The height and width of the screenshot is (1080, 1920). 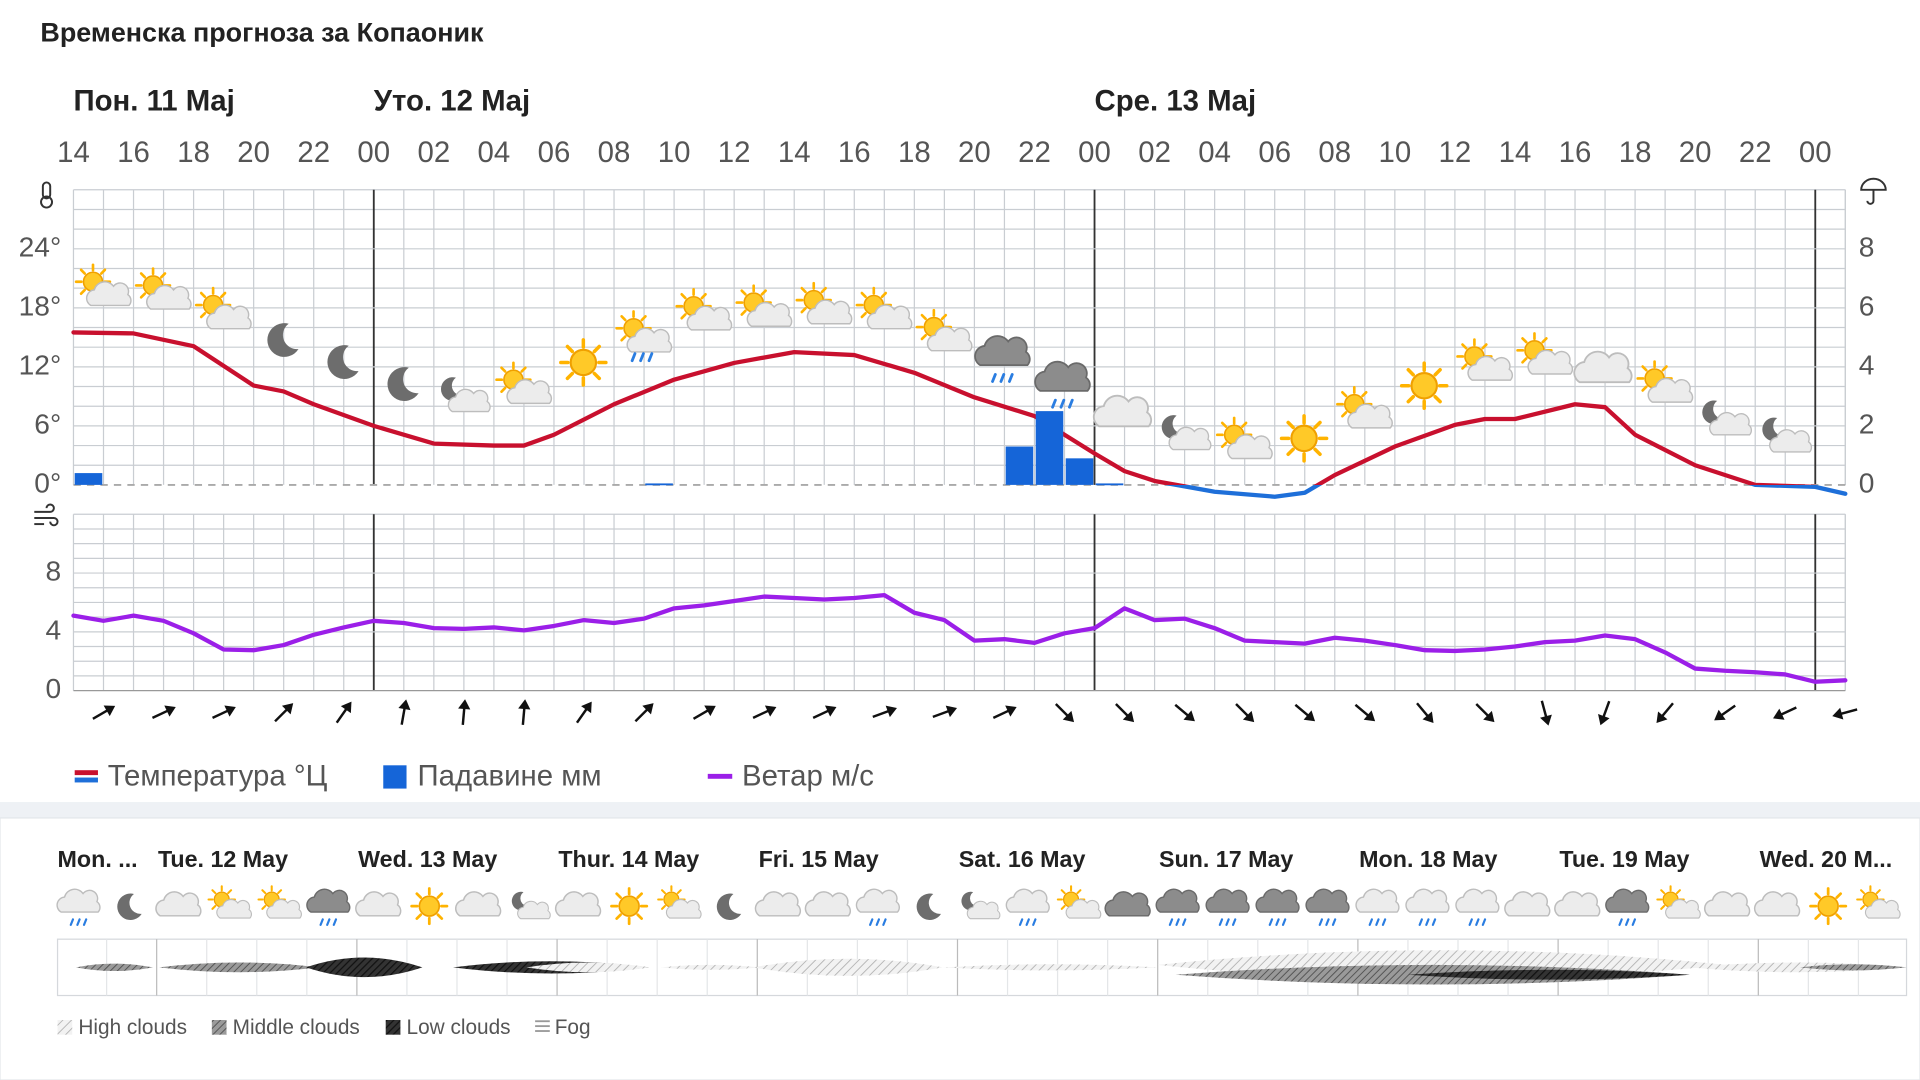 What do you see at coordinates (674, 152) in the screenshot?
I see `x-tick-label: 10` at bounding box center [674, 152].